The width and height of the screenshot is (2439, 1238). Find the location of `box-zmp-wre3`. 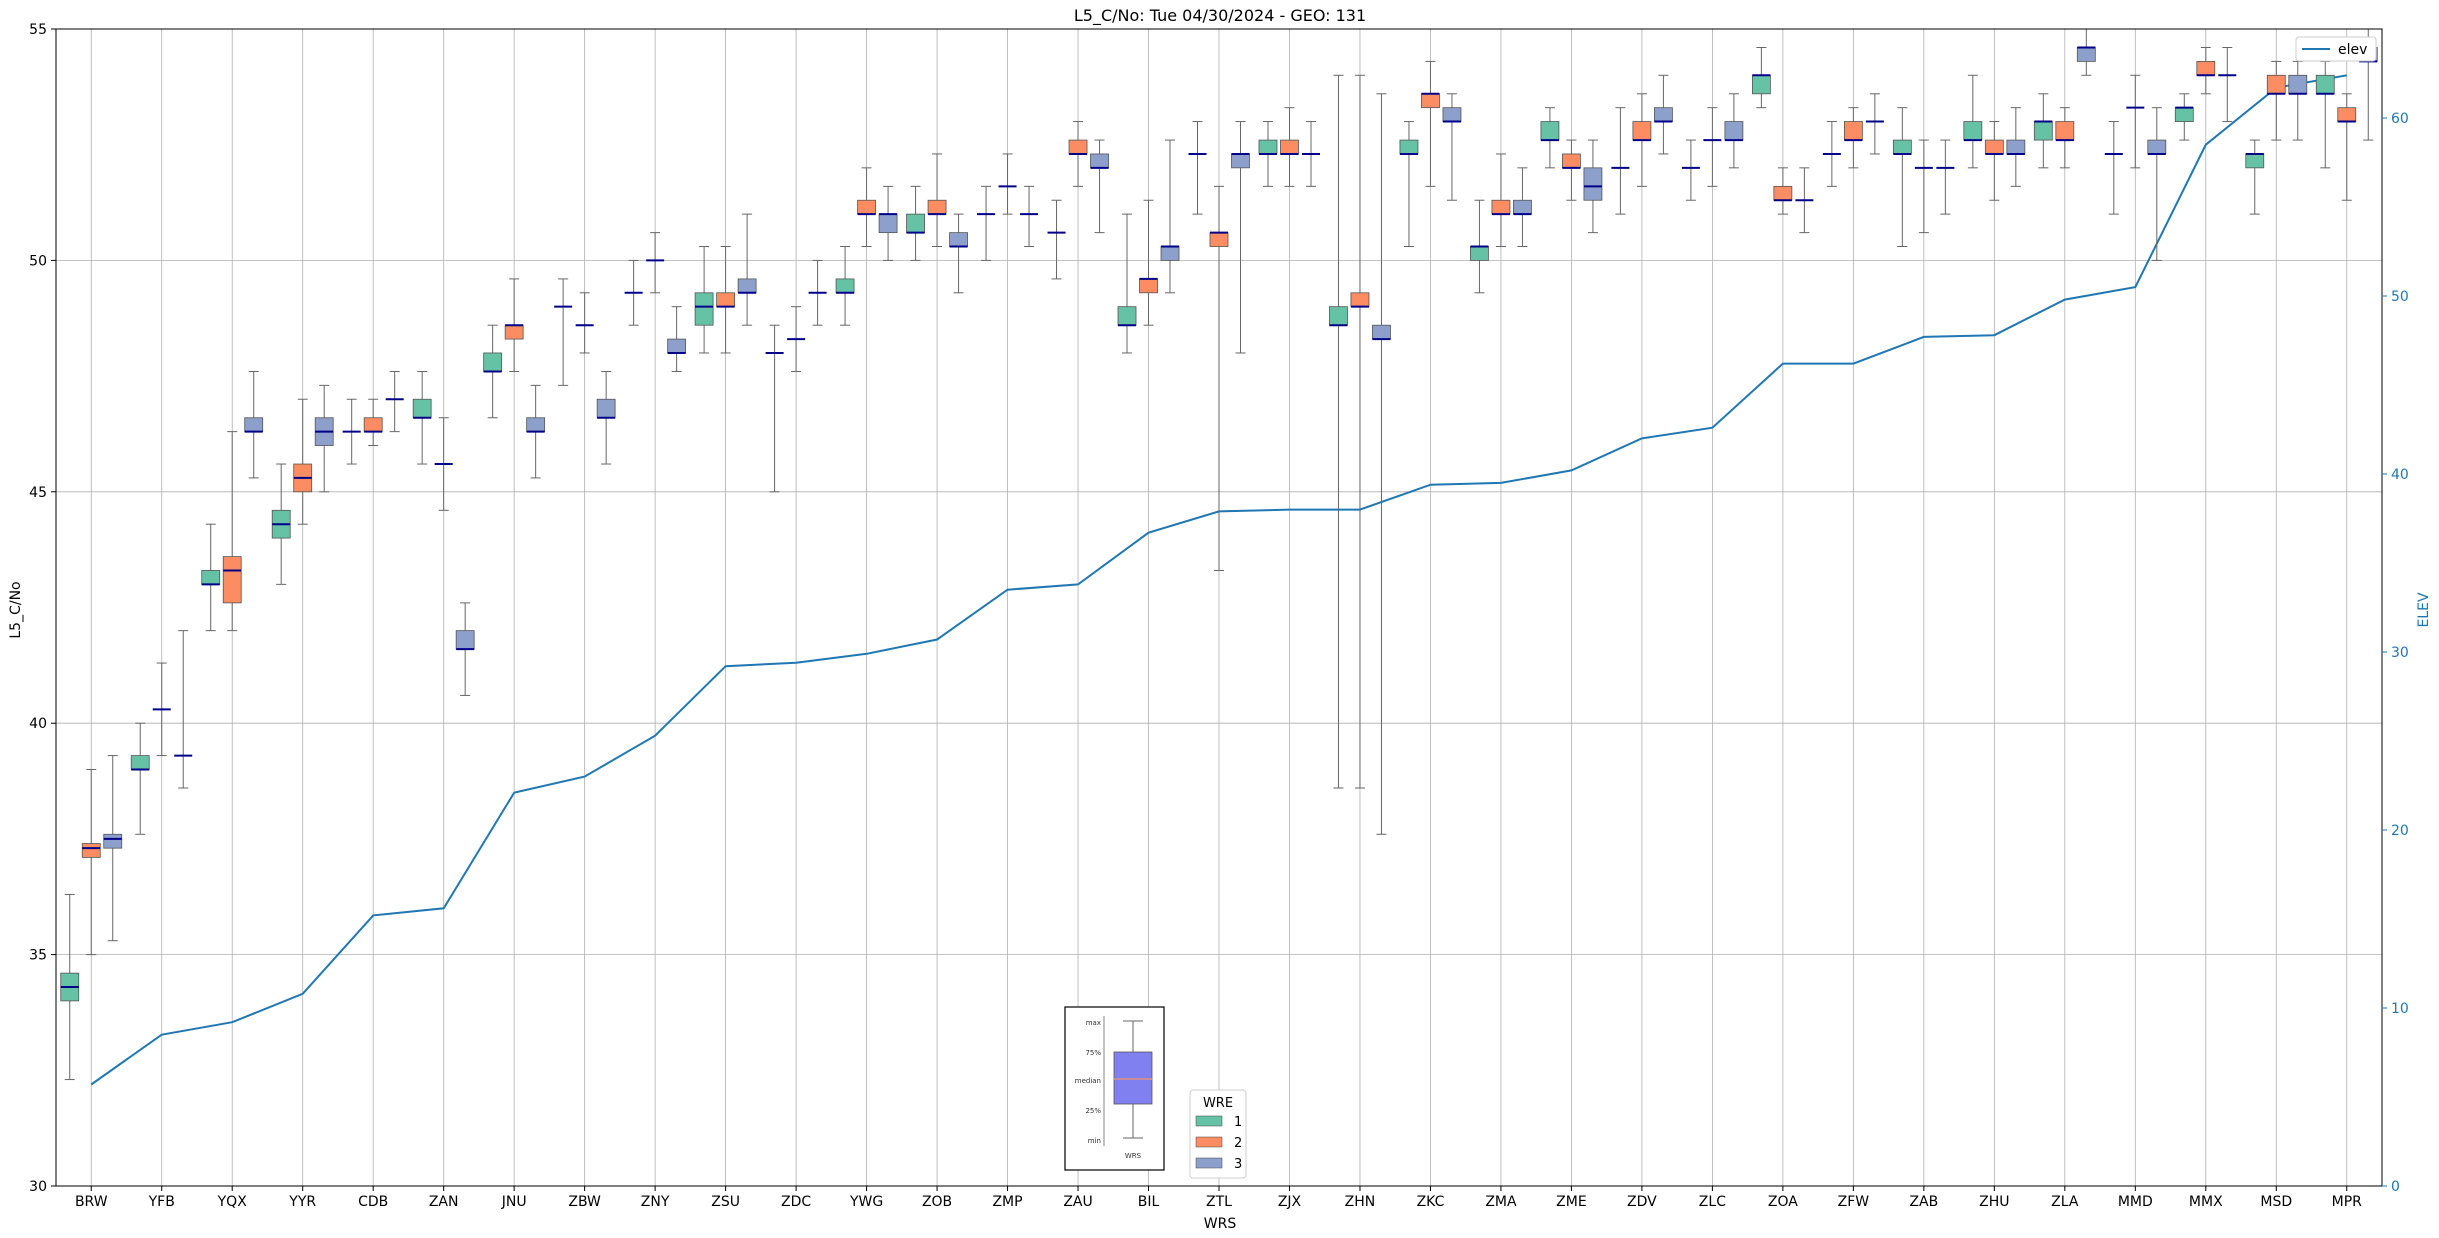

box-zmp-wre3 is located at coordinates (1029, 216).